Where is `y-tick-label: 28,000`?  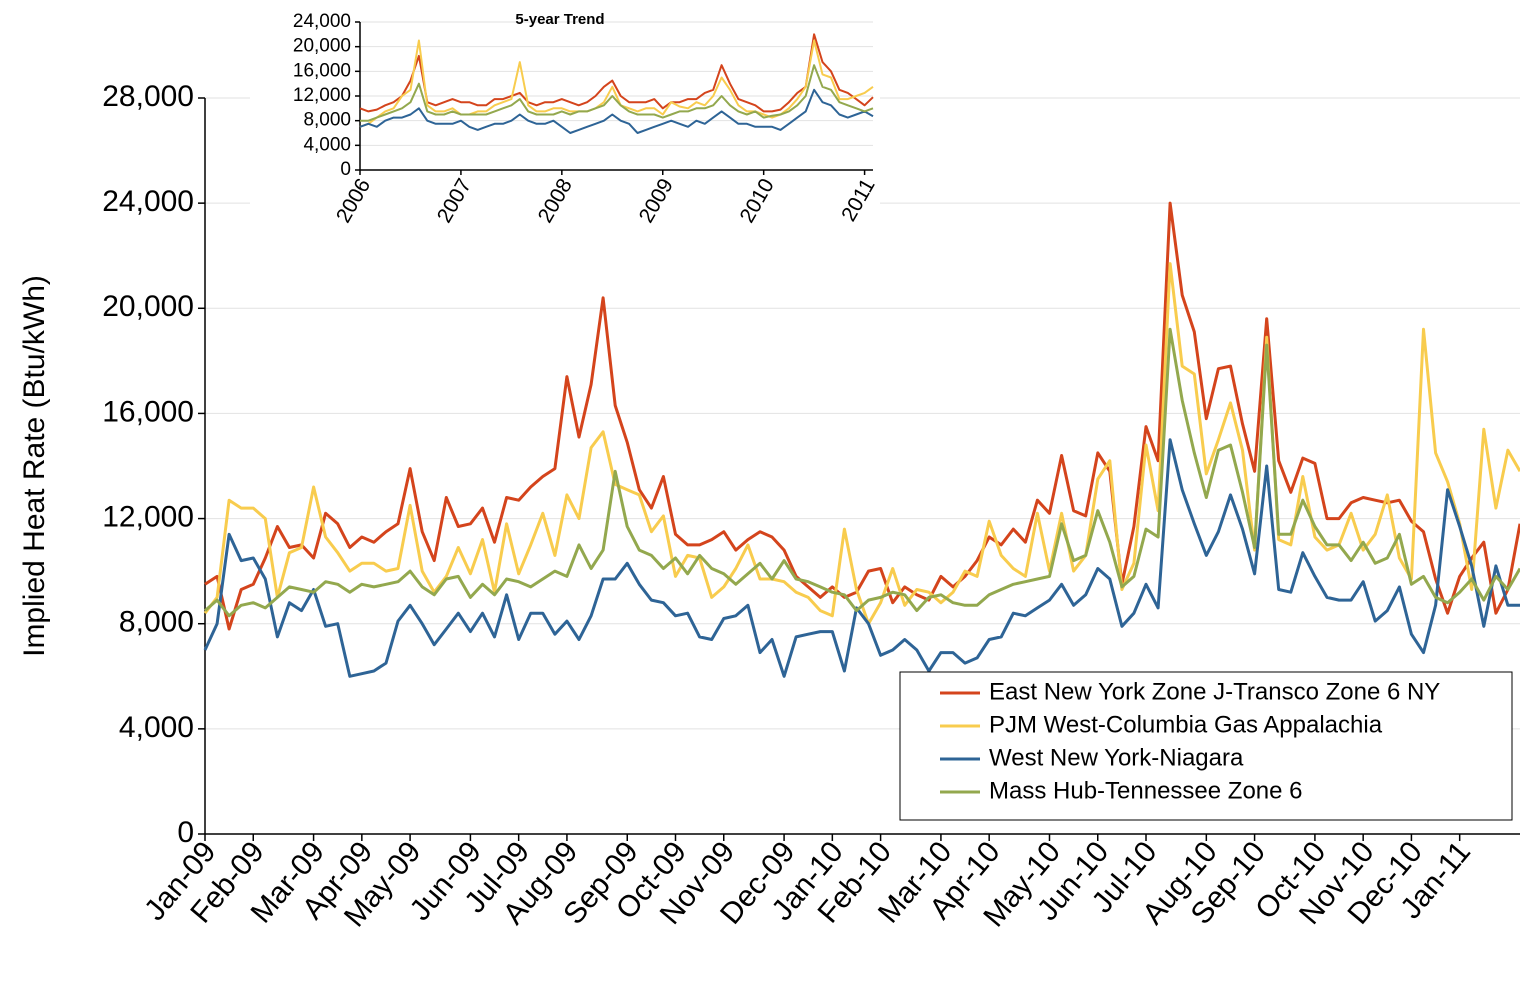 y-tick-label: 28,000 is located at coordinates (148, 96).